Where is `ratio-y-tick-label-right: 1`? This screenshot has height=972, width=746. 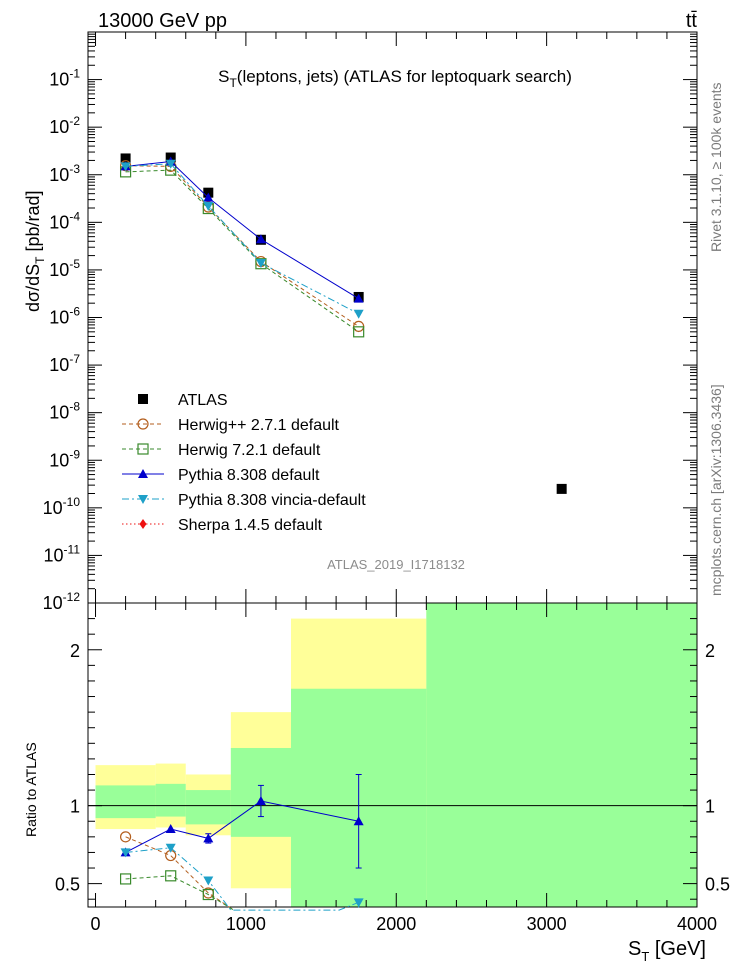
ratio-y-tick-label-right: 1 is located at coordinates (710, 807).